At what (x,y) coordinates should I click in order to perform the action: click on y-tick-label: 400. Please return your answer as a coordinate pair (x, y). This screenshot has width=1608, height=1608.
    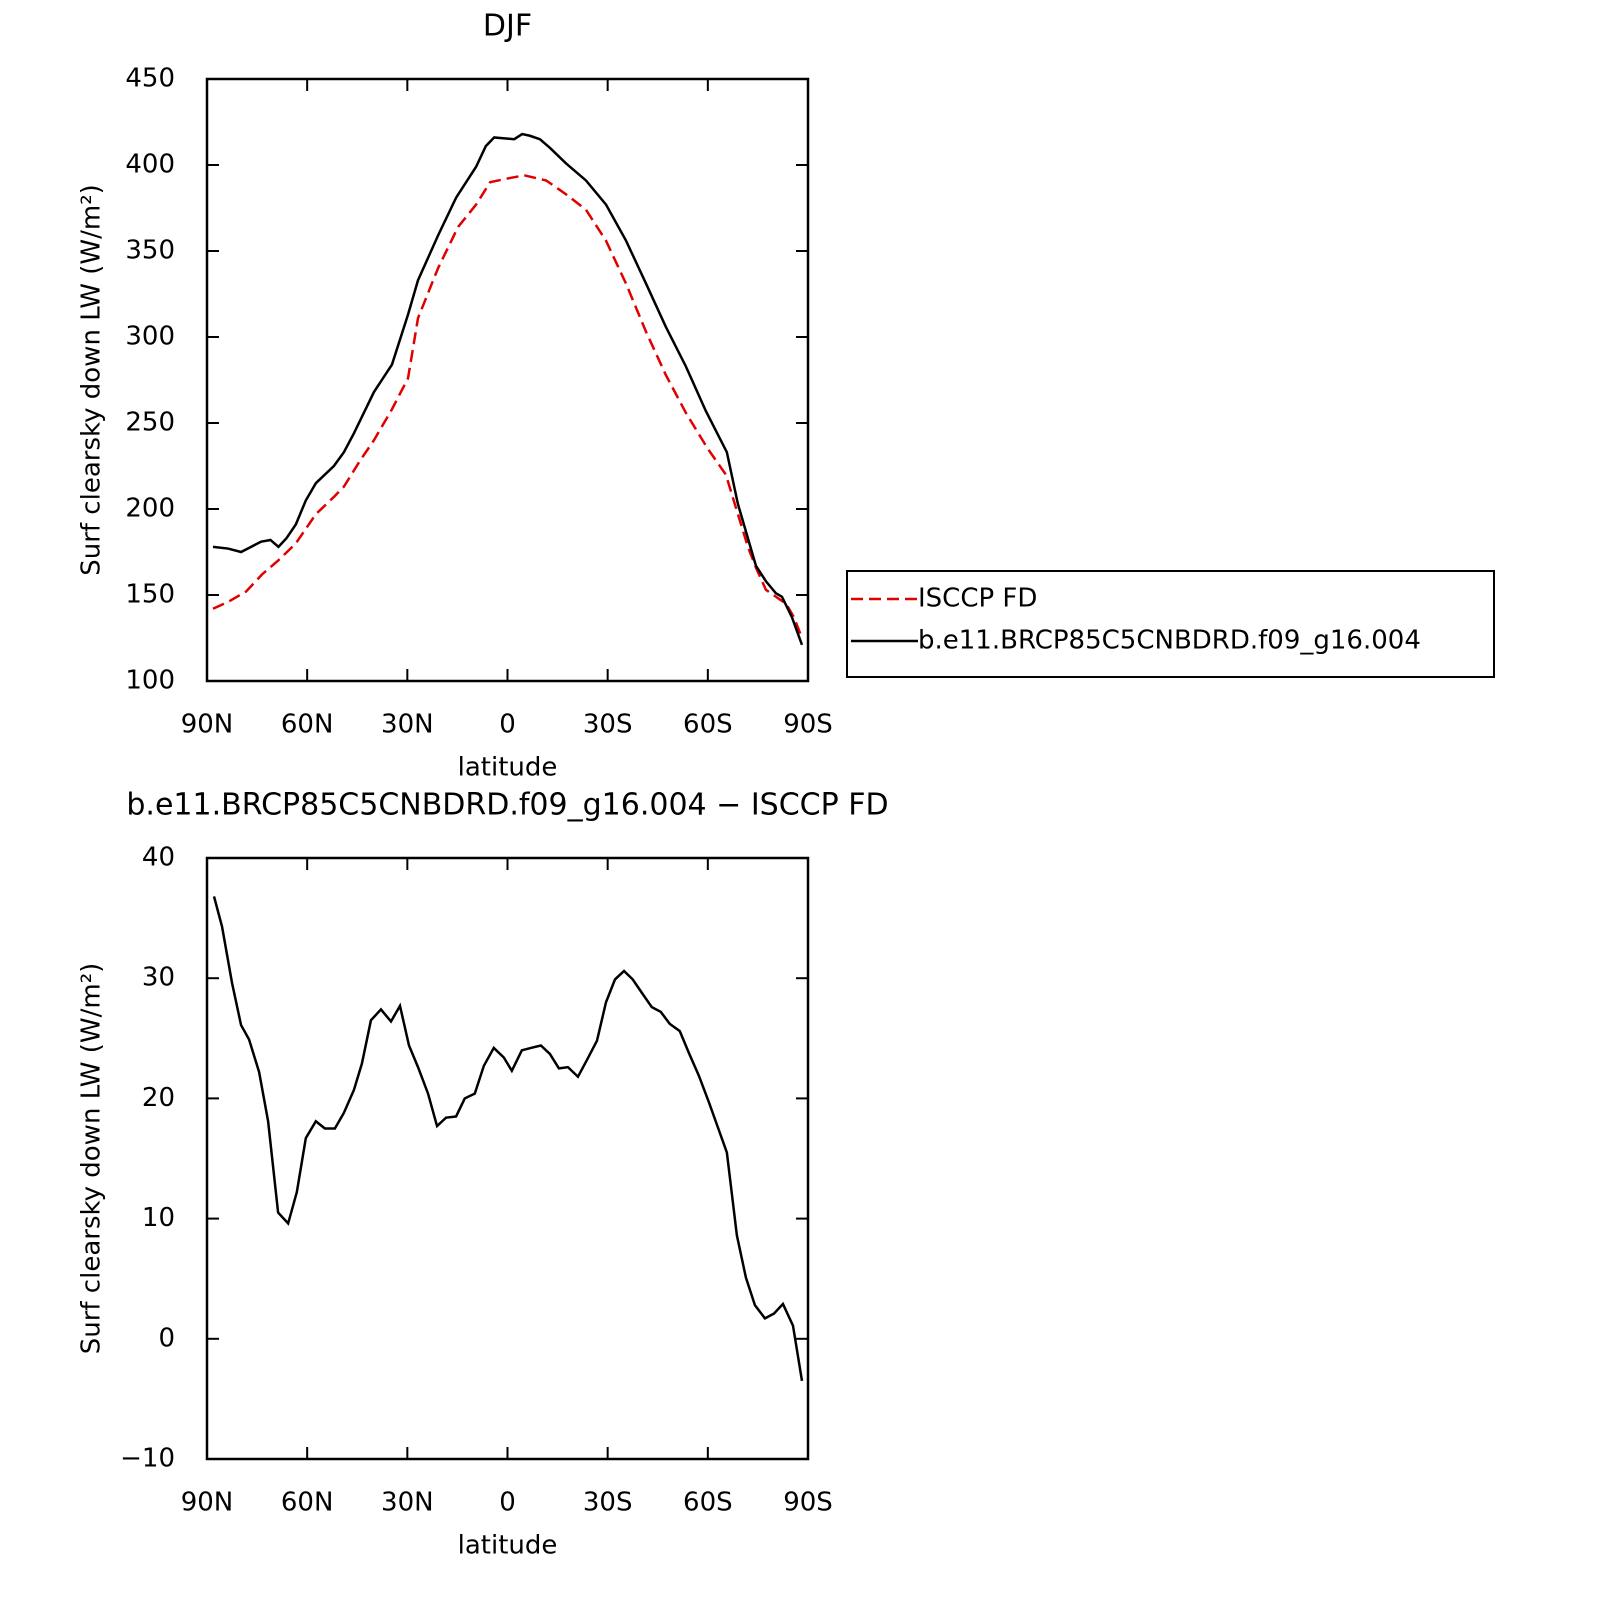
    Looking at the image, I should click on (150, 165).